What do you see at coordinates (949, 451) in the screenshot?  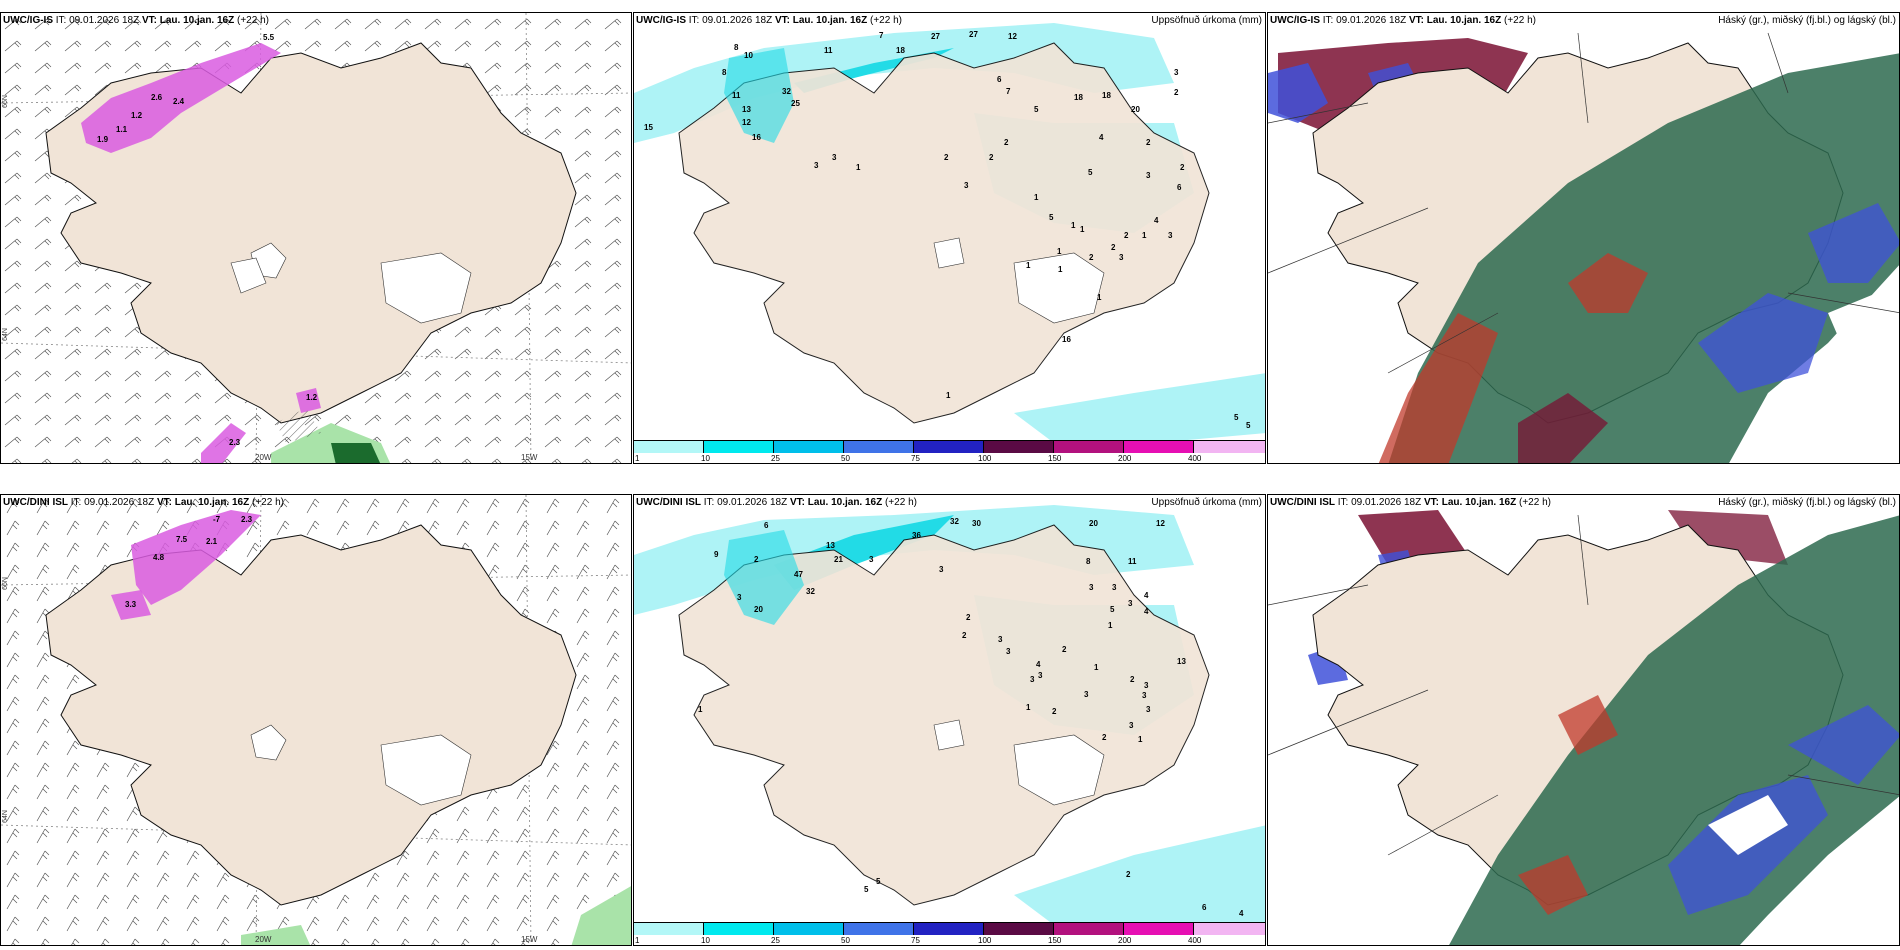 I see `precip-colorbar: 1 10 25 50 75 100 150 200 400` at bounding box center [949, 451].